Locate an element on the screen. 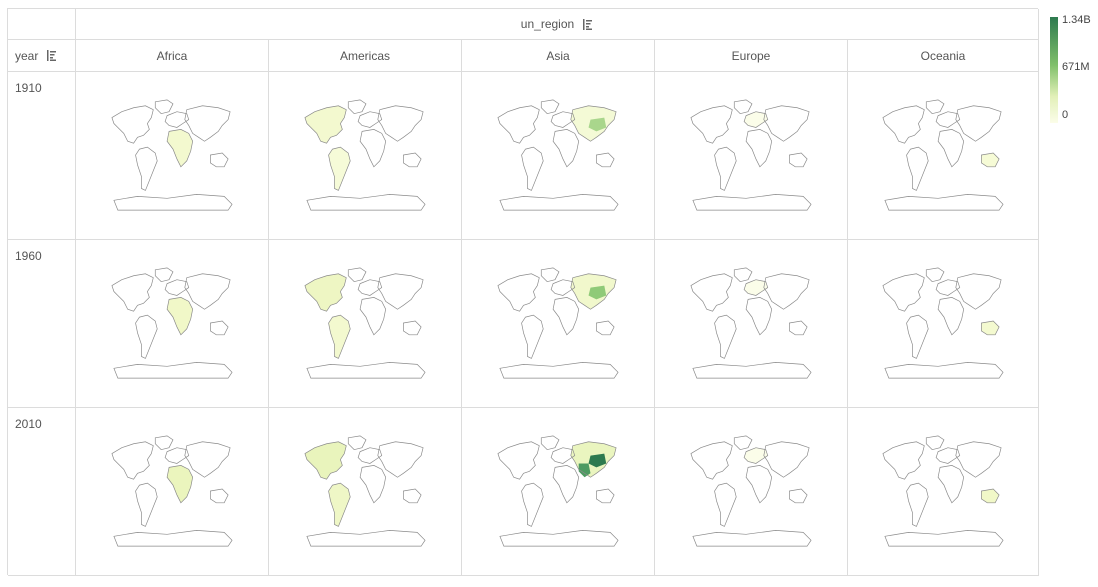 The height and width of the screenshot is (587, 1098). map-2010-europe is located at coordinates (751, 492).